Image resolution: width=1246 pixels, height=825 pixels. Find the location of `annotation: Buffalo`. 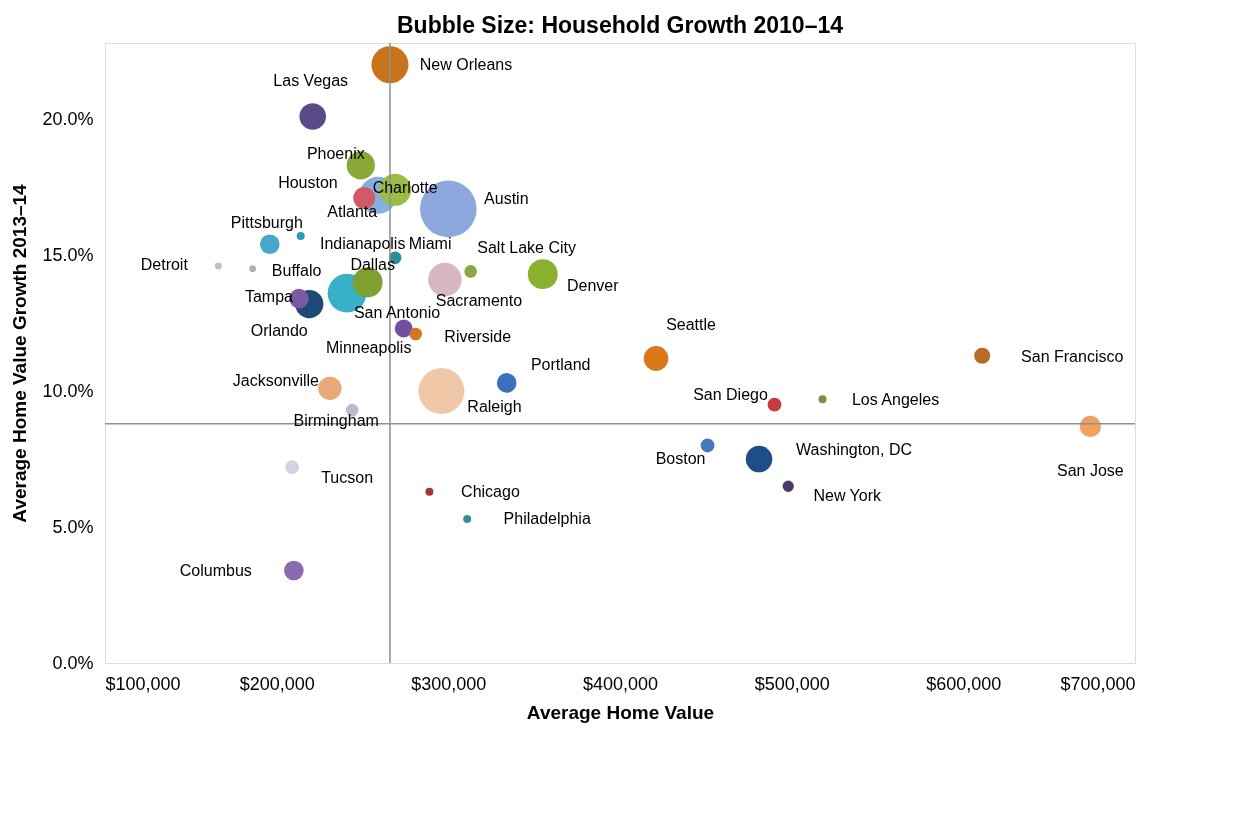

annotation: Buffalo is located at coordinates (296, 270).